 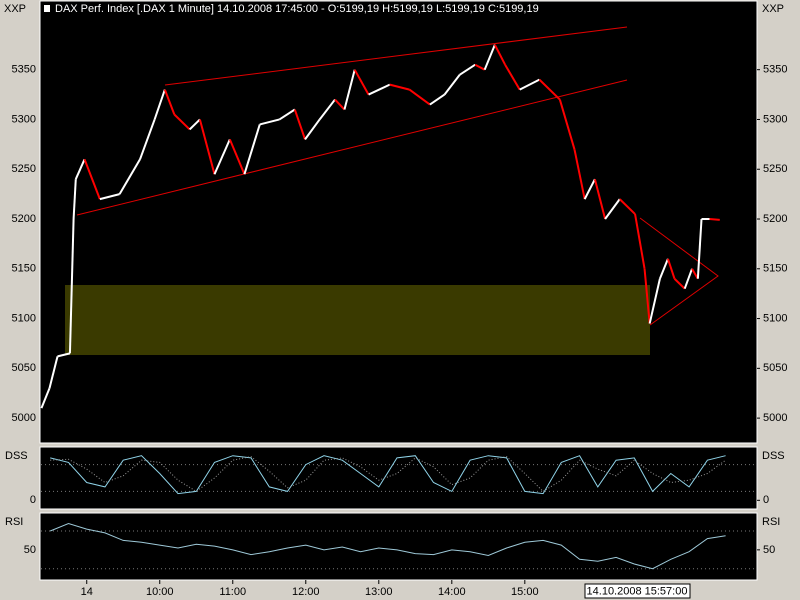 I want to click on x-tick-label: 11:00, so click(x=232, y=592).